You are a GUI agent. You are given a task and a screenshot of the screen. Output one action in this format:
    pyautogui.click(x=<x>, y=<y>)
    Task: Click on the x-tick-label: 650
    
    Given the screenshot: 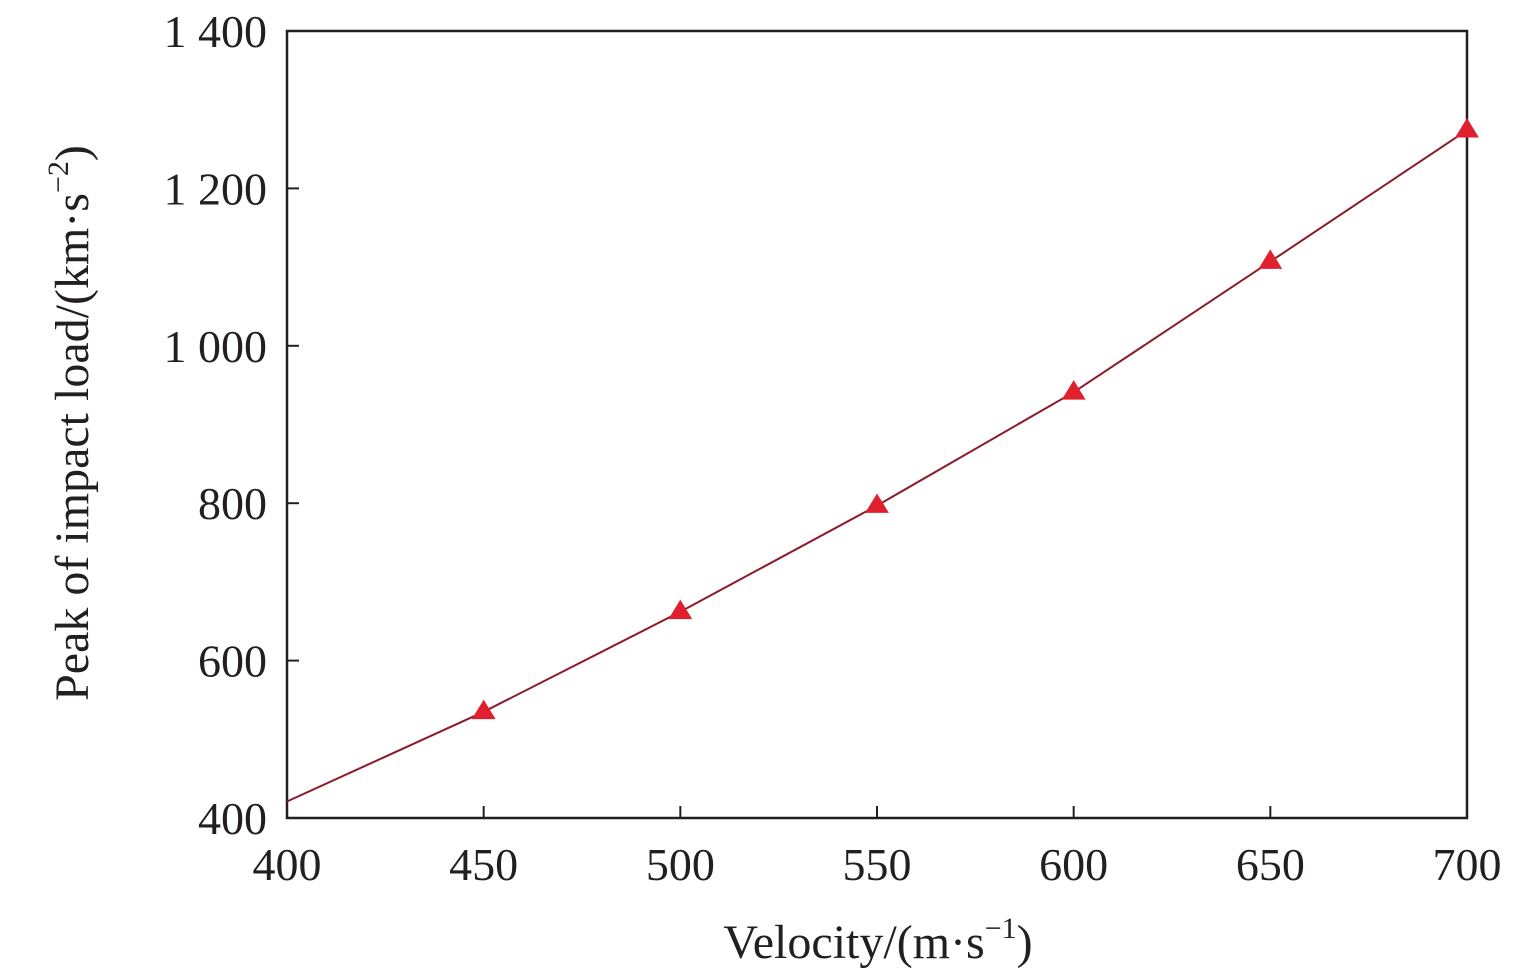 What is the action you would take?
    pyautogui.click(x=1270, y=864)
    